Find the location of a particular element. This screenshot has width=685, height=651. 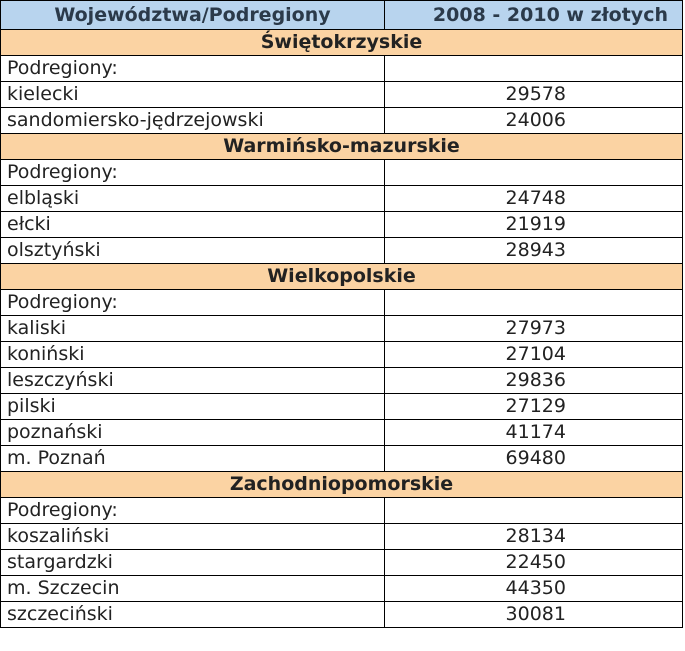

table-row: szczeciński 30081 is located at coordinates (341, 614).